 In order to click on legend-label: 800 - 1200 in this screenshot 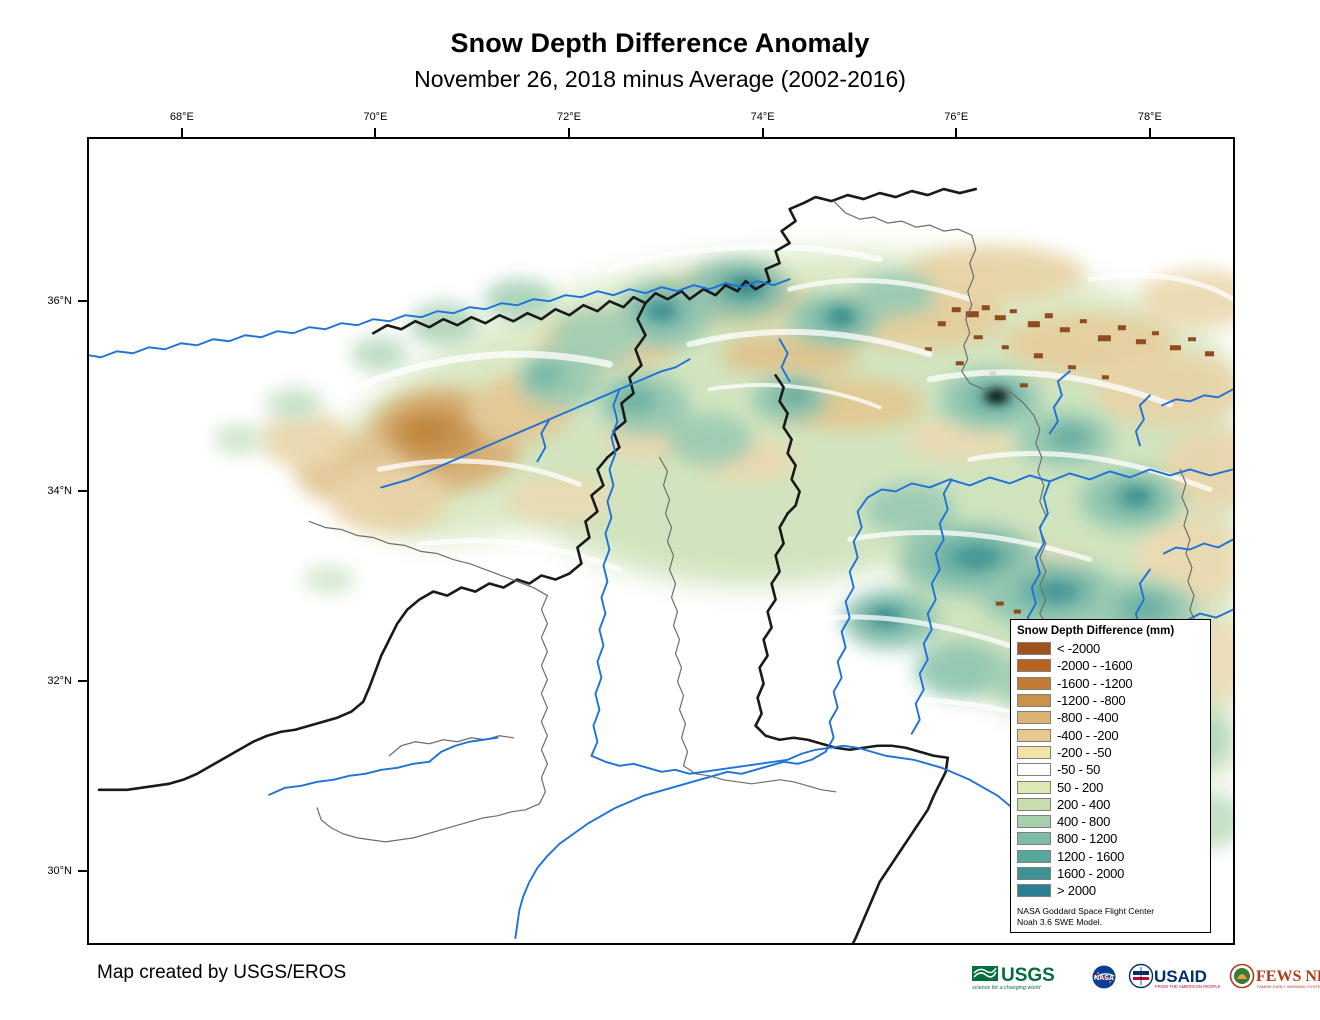, I will do `click(1087, 839)`.